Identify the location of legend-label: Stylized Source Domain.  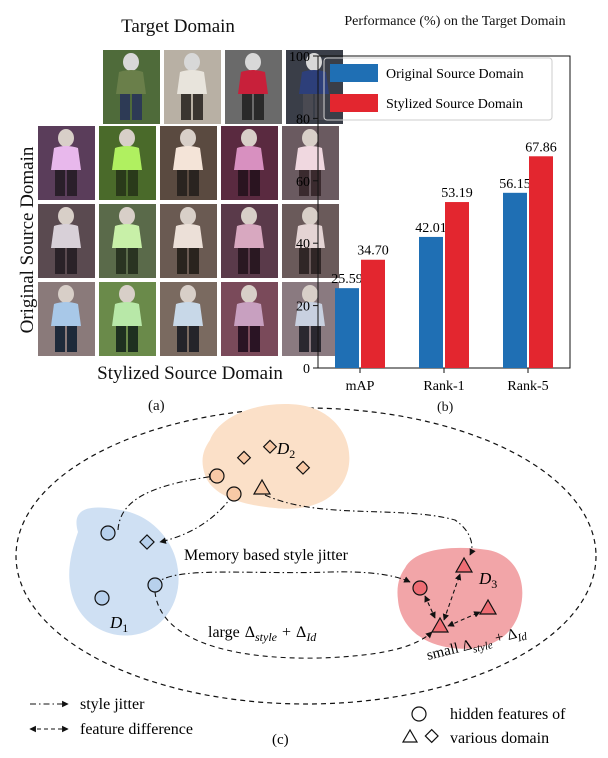
(454, 104).